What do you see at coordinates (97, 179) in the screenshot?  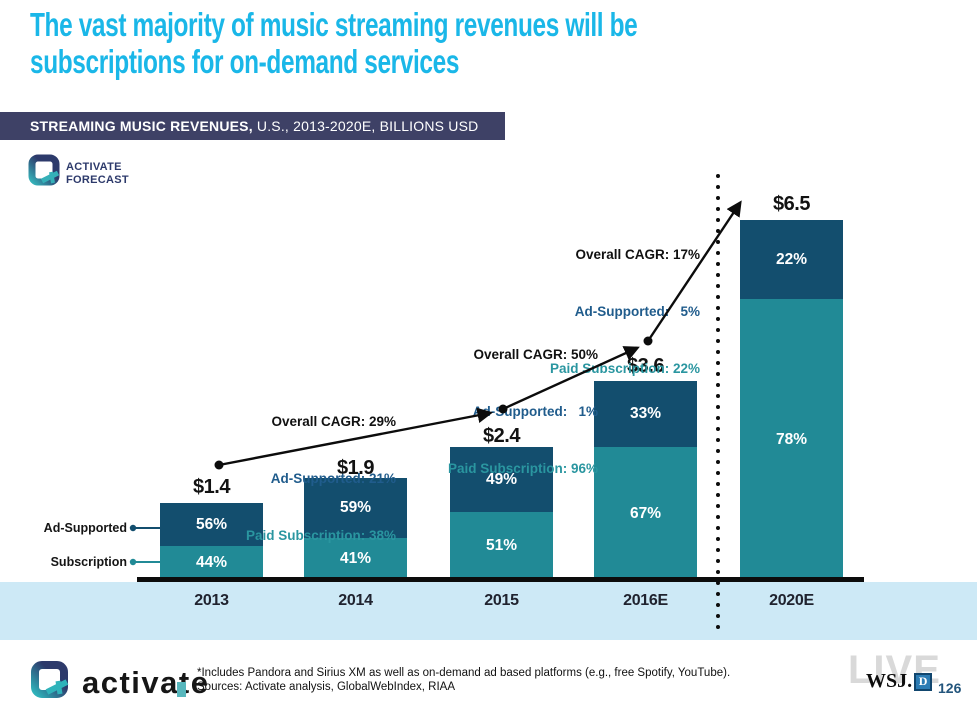 I see `activate-forecast-line2: FORECAST` at bounding box center [97, 179].